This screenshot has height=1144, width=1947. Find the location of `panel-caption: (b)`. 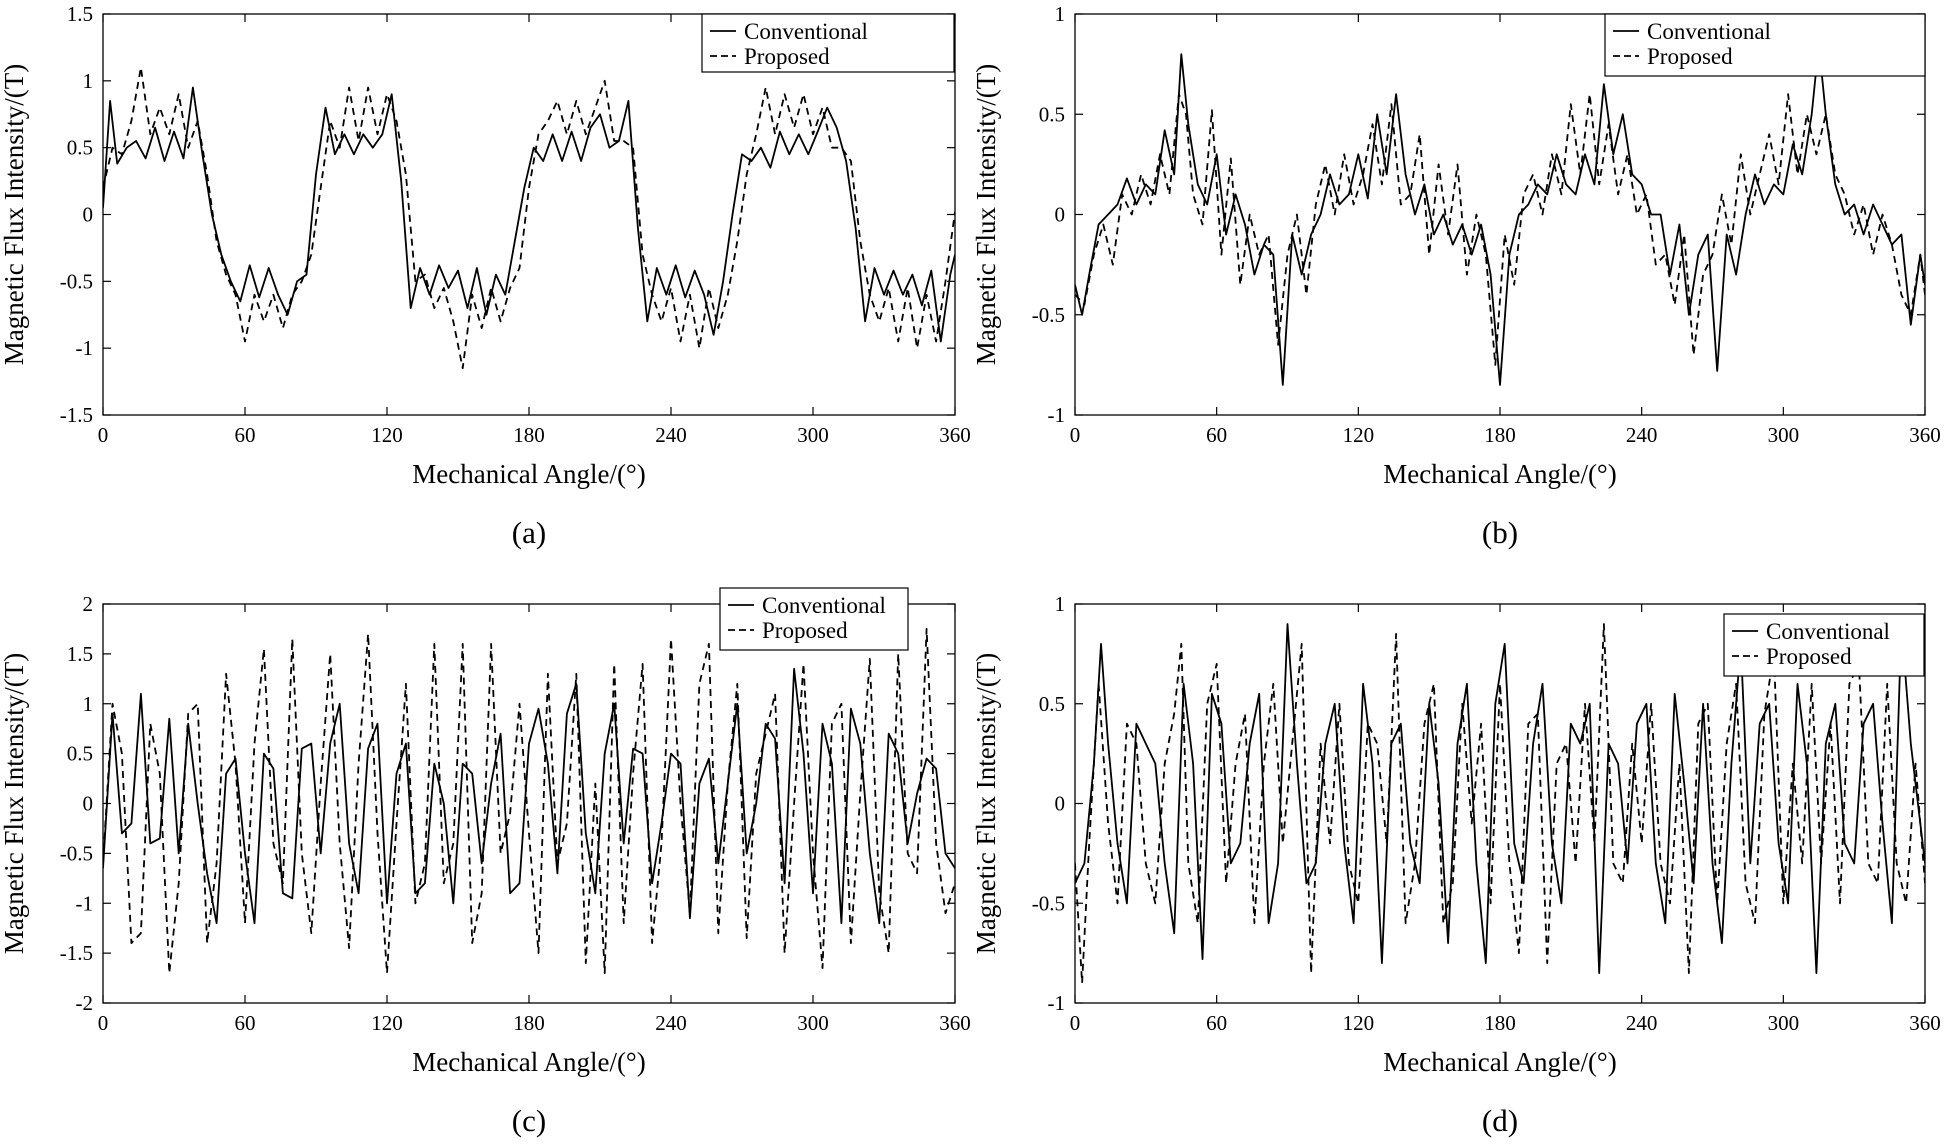

panel-caption: (b) is located at coordinates (1500, 532).